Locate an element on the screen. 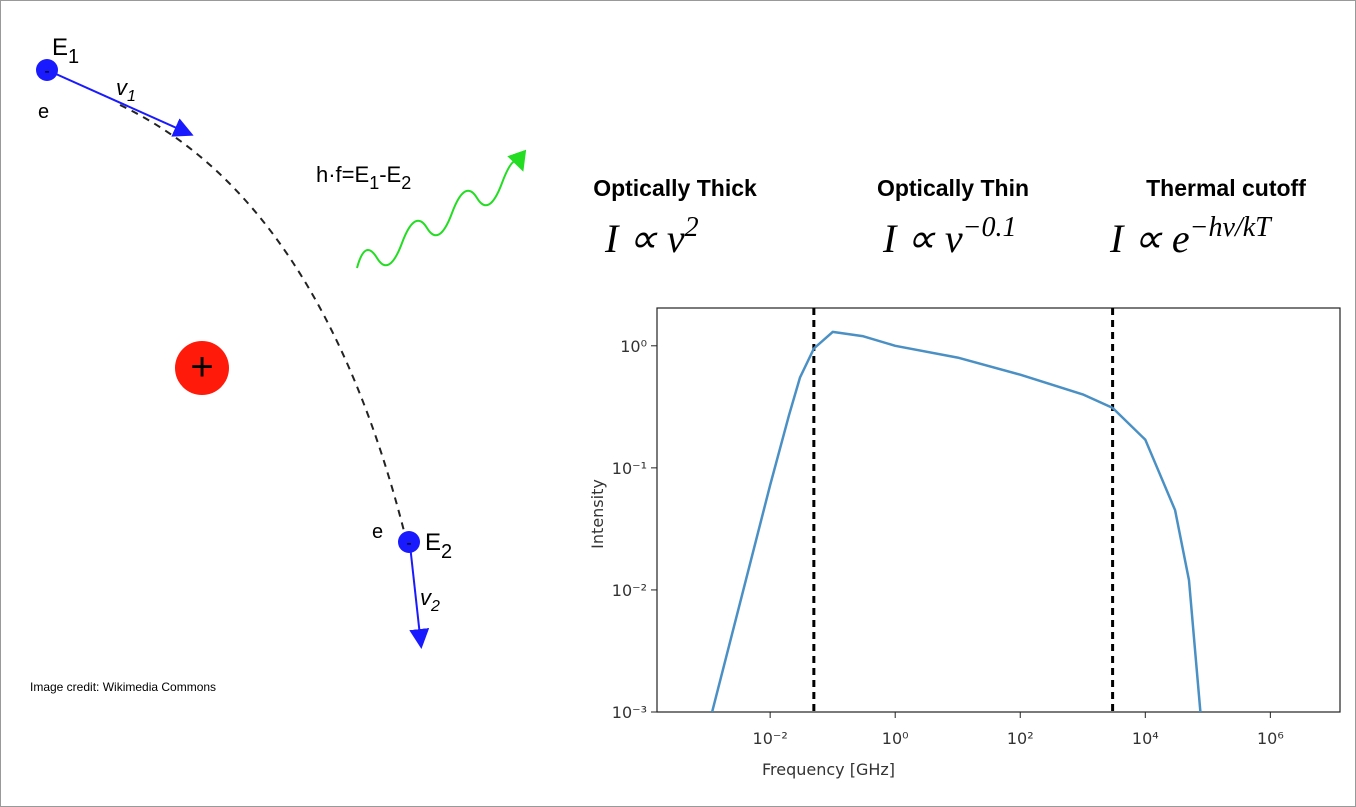  velocity-label: v2 is located at coordinates (430, 600).